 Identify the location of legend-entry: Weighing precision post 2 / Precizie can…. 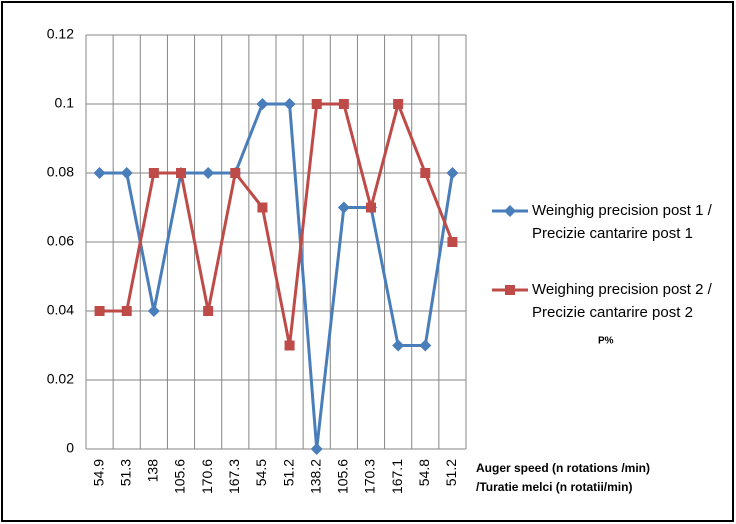
(610, 301).